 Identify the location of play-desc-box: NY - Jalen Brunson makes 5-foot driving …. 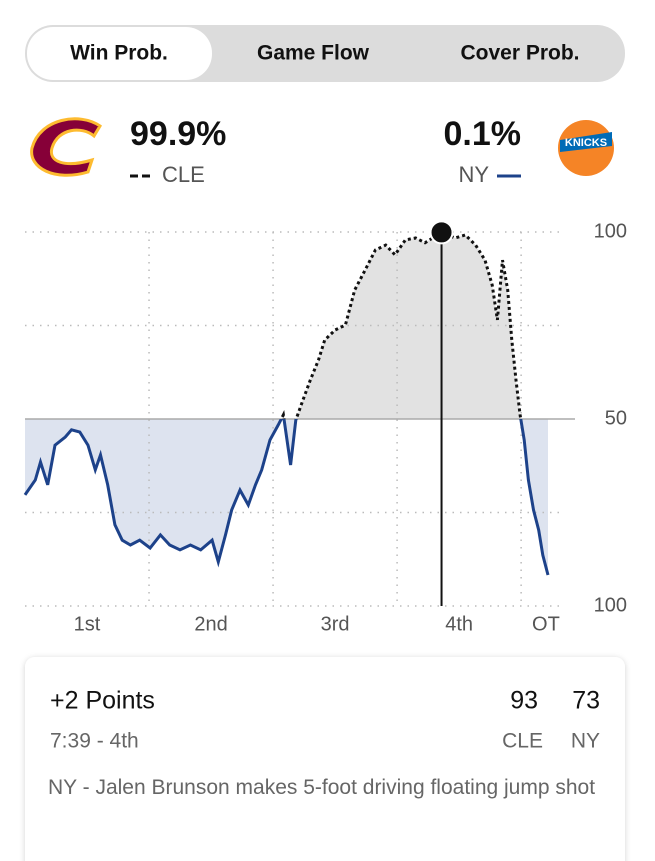
(322, 787).